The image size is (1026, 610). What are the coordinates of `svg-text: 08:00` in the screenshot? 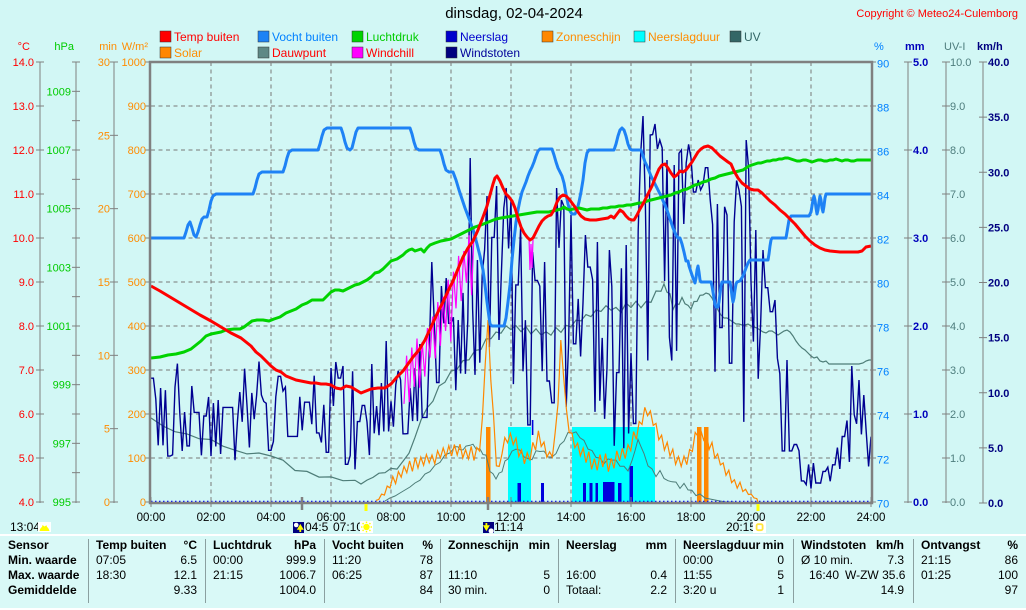 It's located at (391, 518).